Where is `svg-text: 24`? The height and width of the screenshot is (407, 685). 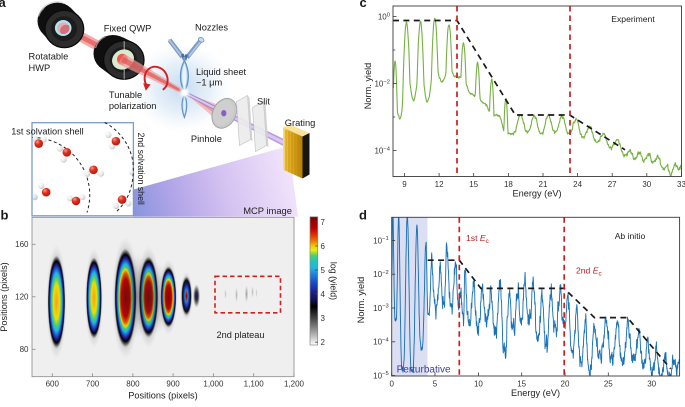 svg-text: 24 is located at coordinates (577, 184).